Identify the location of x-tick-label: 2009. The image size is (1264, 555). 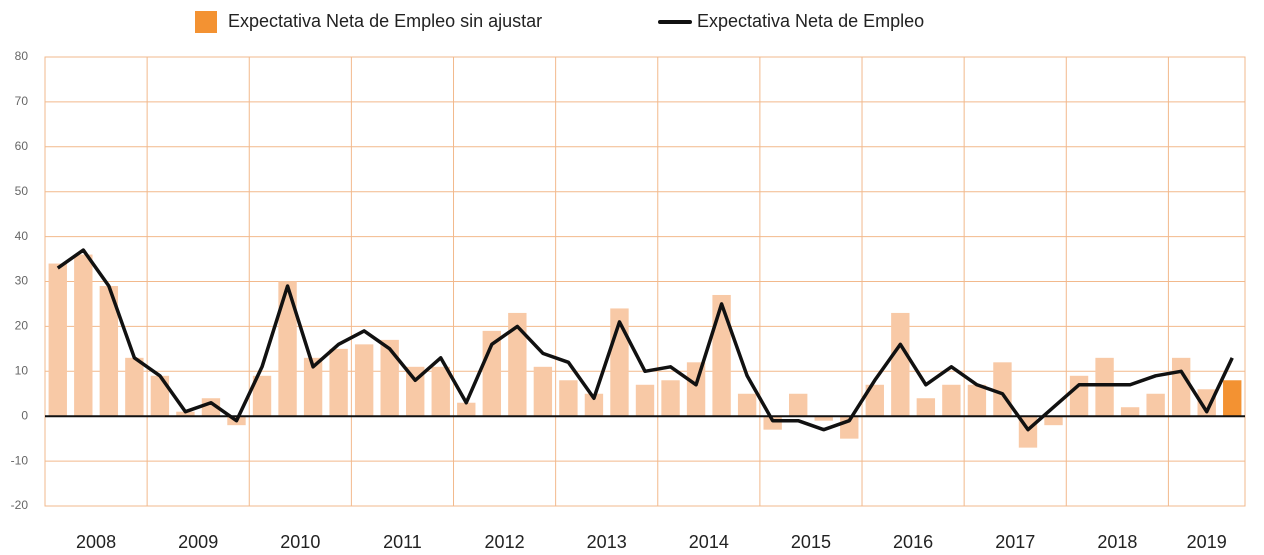
(198, 542).